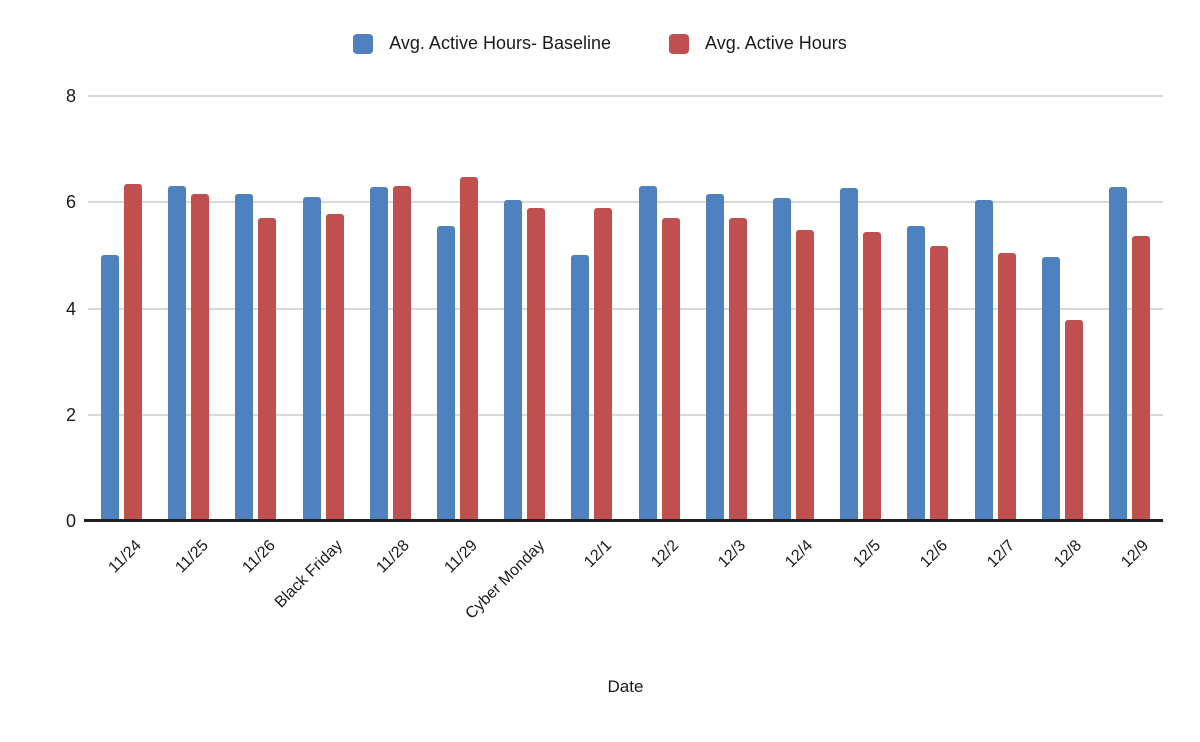 The height and width of the screenshot is (742, 1200). Describe the element at coordinates (799, 554) in the screenshot. I see `x-tick-label: 12/4` at that location.